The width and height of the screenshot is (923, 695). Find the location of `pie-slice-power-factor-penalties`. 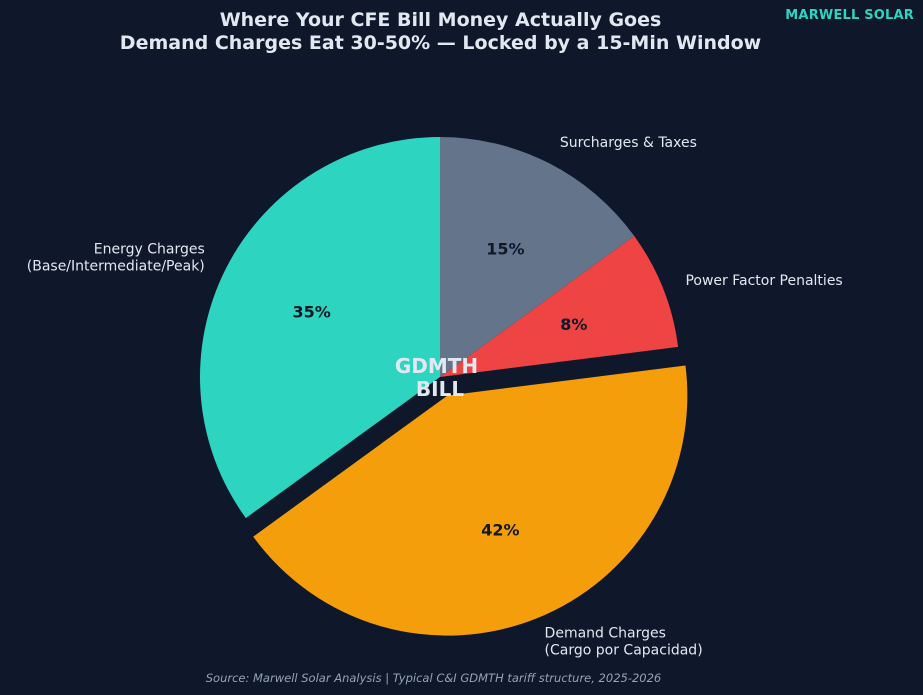

pie-slice-power-factor-penalties is located at coordinates (559, 306).